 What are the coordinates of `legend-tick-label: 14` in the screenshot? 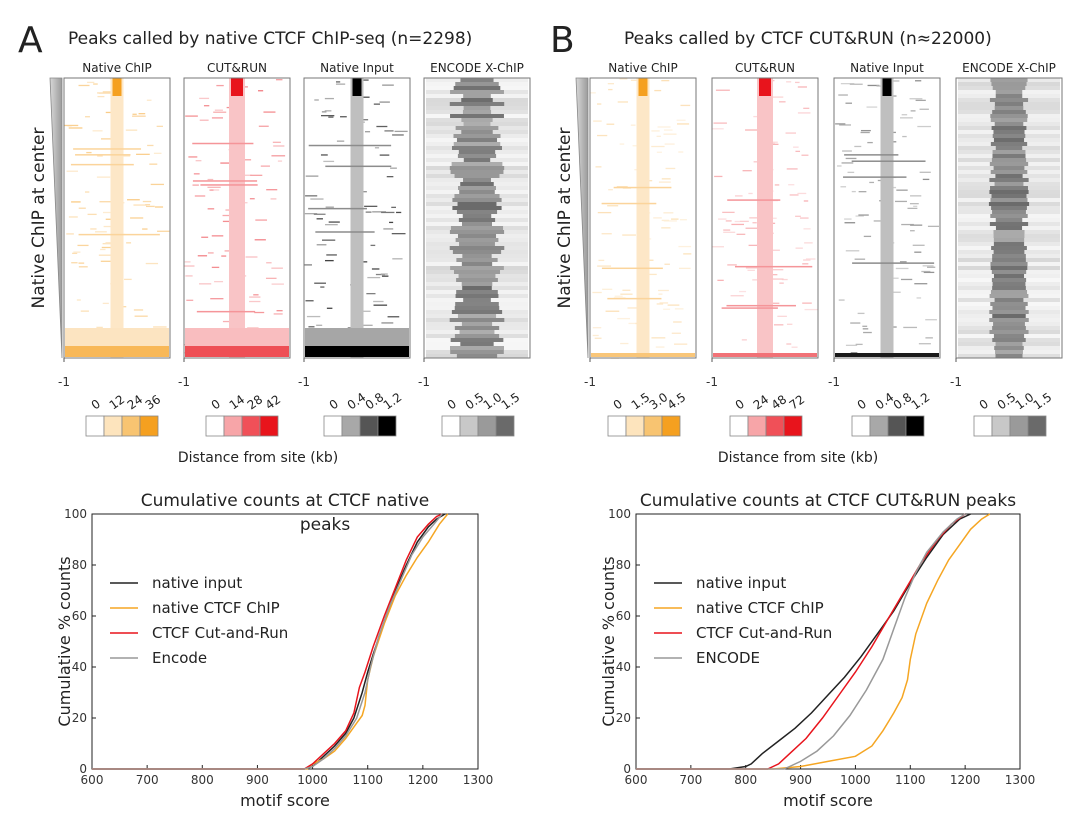 It's located at (237, 402).